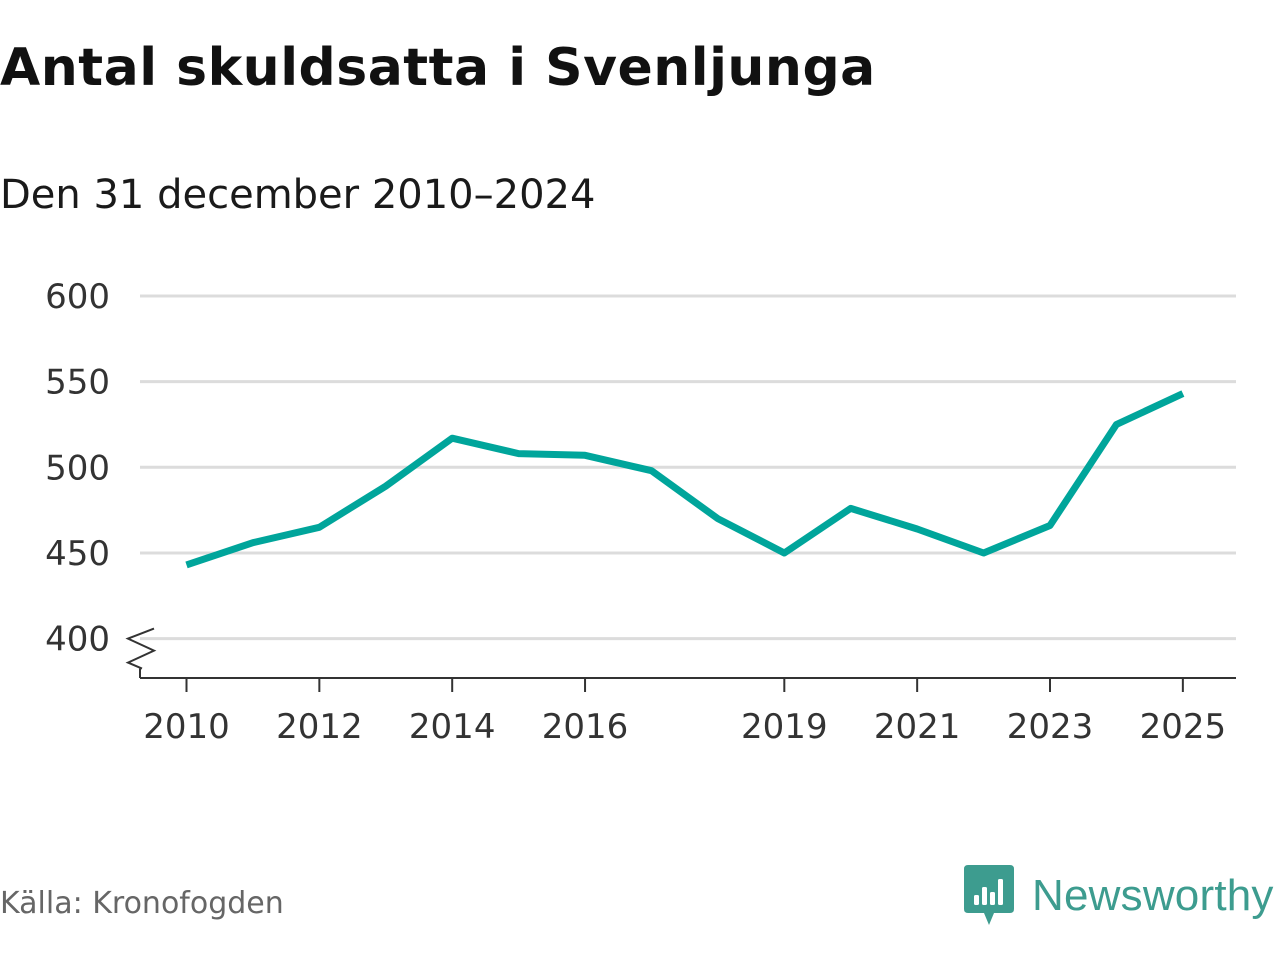 The height and width of the screenshot is (960, 1280). What do you see at coordinates (917, 727) in the screenshot?
I see `x-tick-label: 2021` at bounding box center [917, 727].